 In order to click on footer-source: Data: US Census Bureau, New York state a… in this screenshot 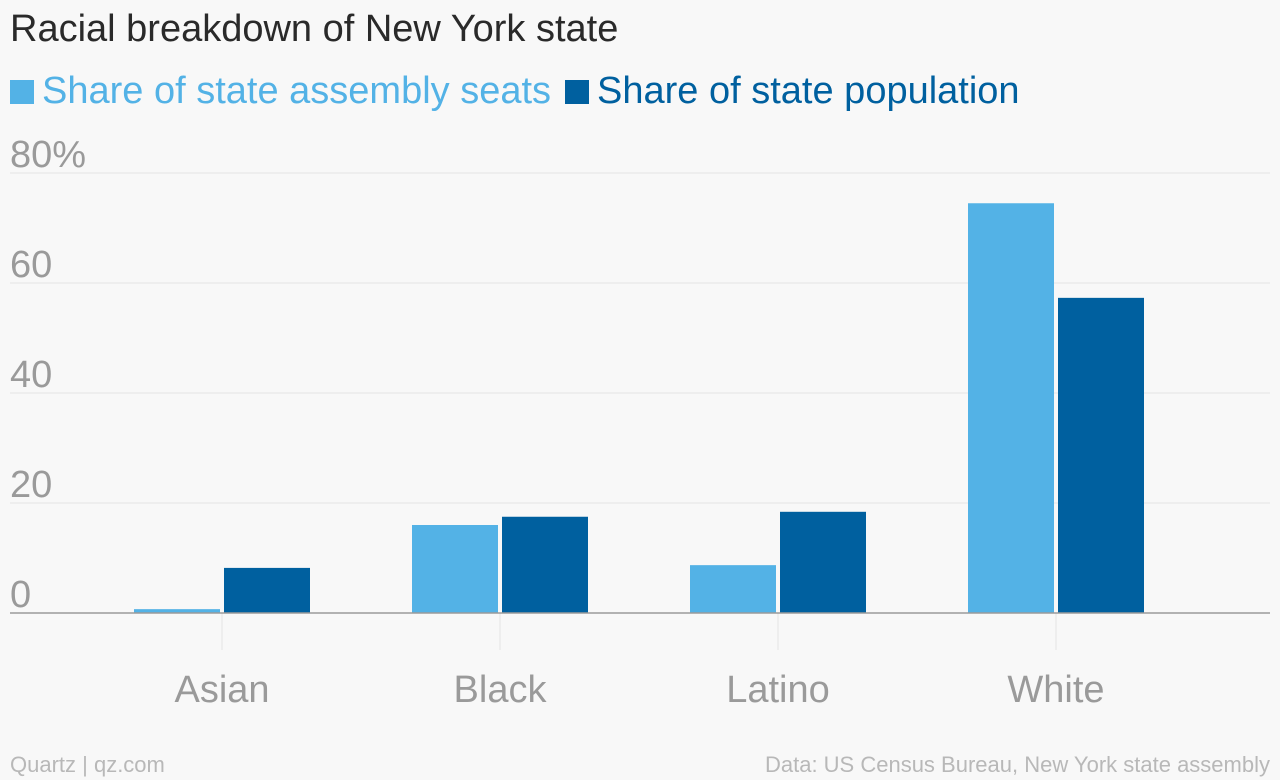, I will do `click(1017, 764)`.